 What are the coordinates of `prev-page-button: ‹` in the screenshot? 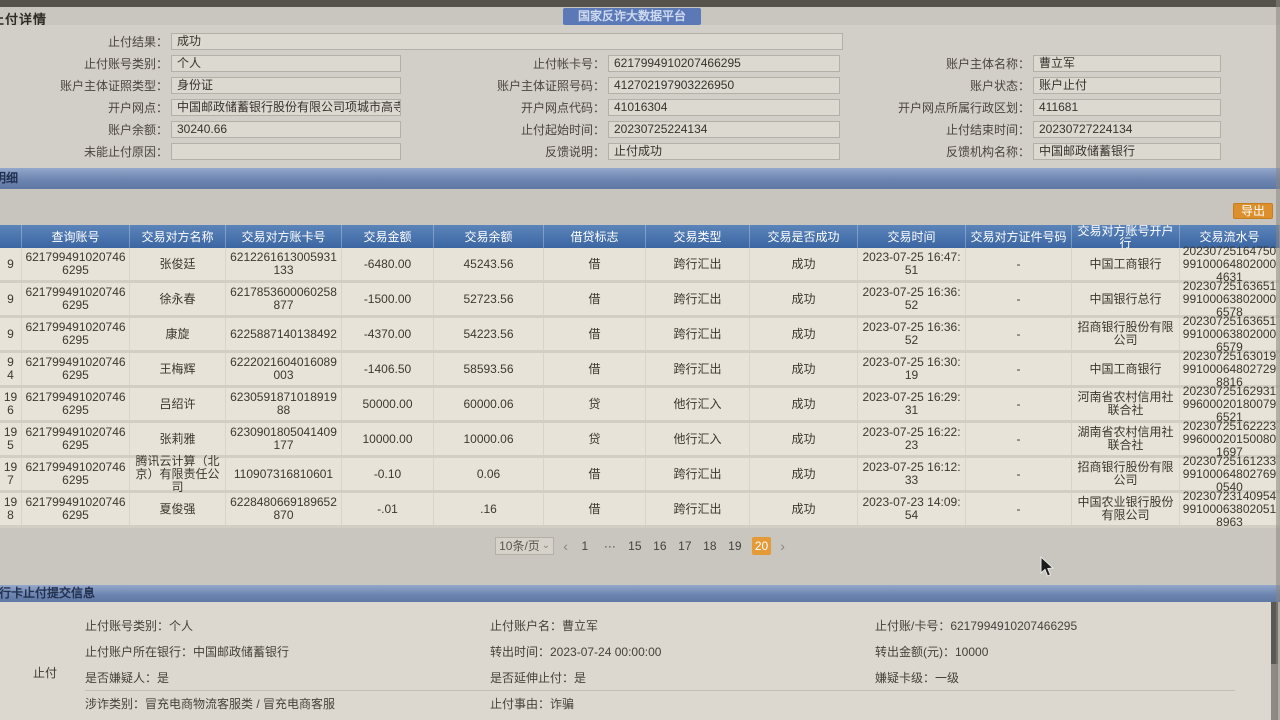 It's located at (565, 546).